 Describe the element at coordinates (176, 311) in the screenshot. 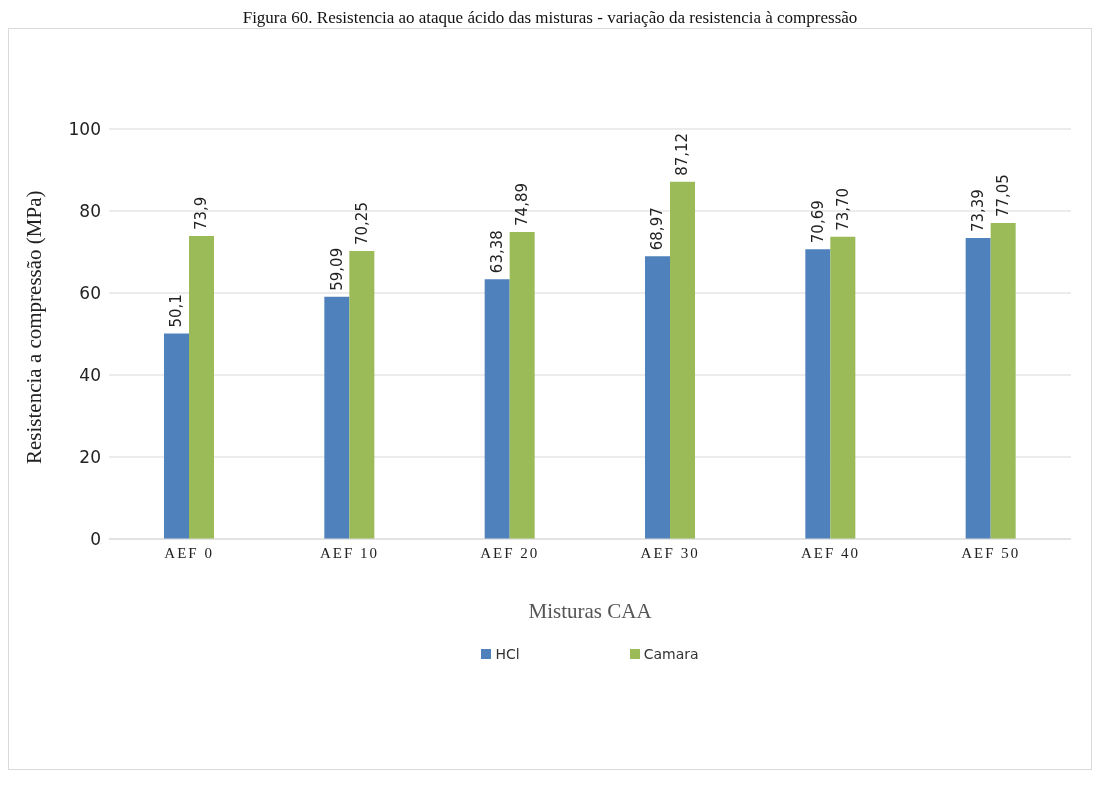

I see `data-label: 50,1` at that location.